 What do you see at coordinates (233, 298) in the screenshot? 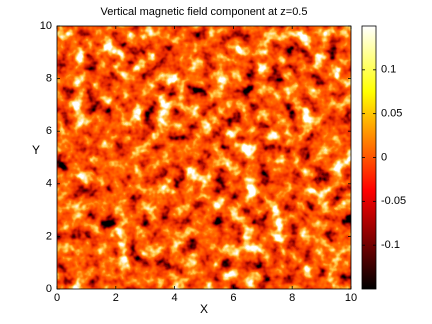
I see `x-tick-label: 6` at bounding box center [233, 298].